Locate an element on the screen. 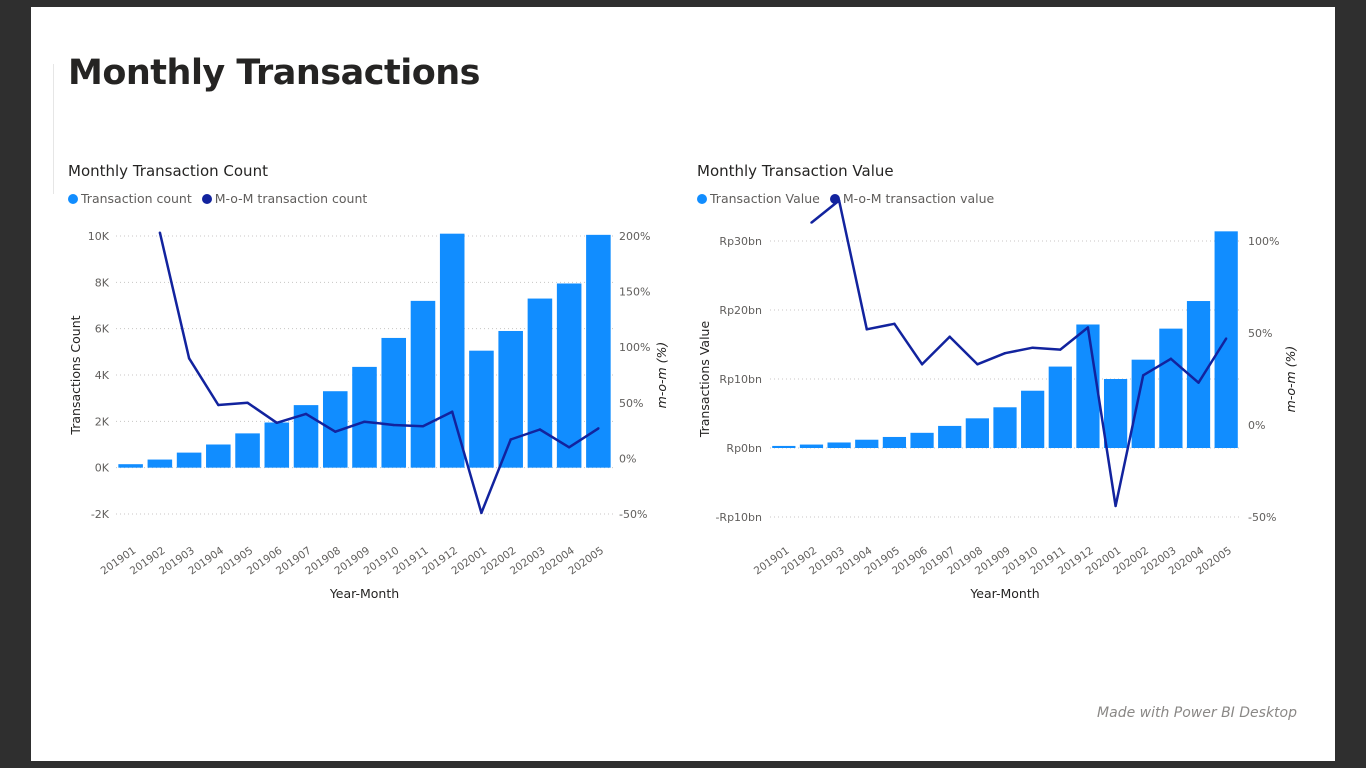 Image resolution: width=1366 pixels, height=768 pixels. mom-line is located at coordinates (379, 373).